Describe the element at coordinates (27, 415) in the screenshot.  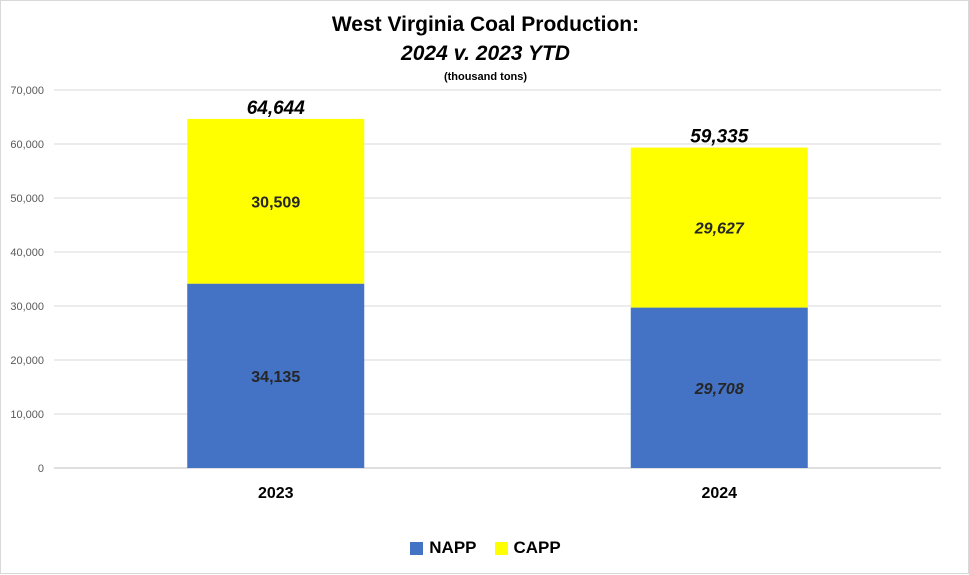
I see `y-tick-label: 10,000` at that location.